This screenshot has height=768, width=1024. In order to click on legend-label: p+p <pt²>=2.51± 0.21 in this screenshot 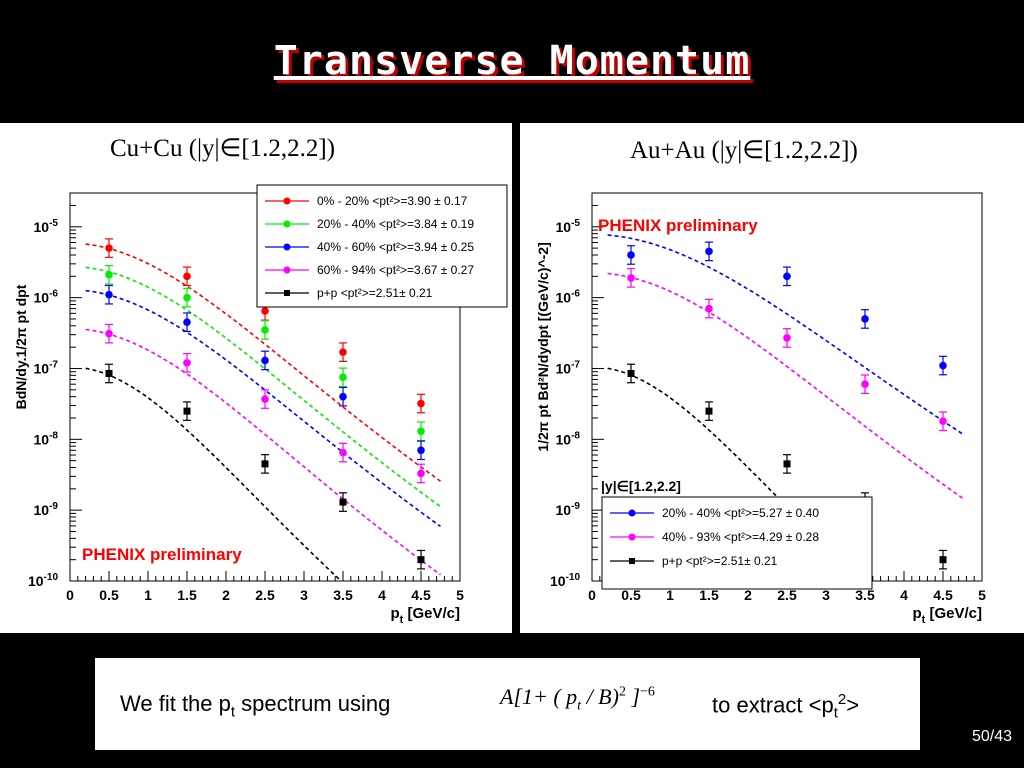, I will do `click(720, 561)`.